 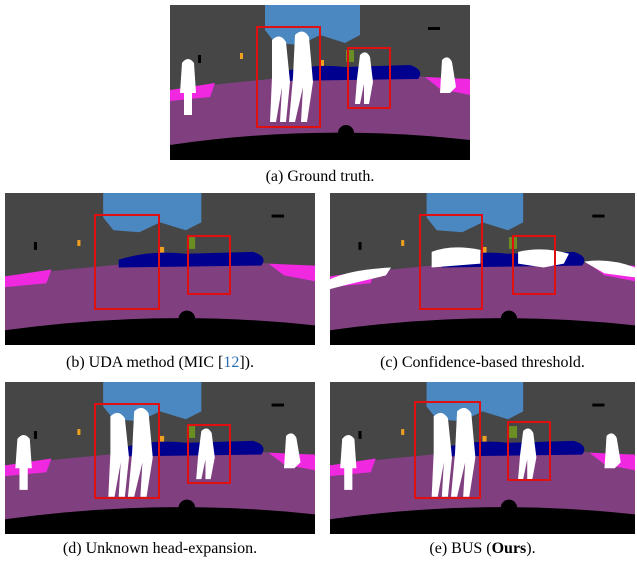 I want to click on caption: (a) Ground truth., so click(x=320, y=177).